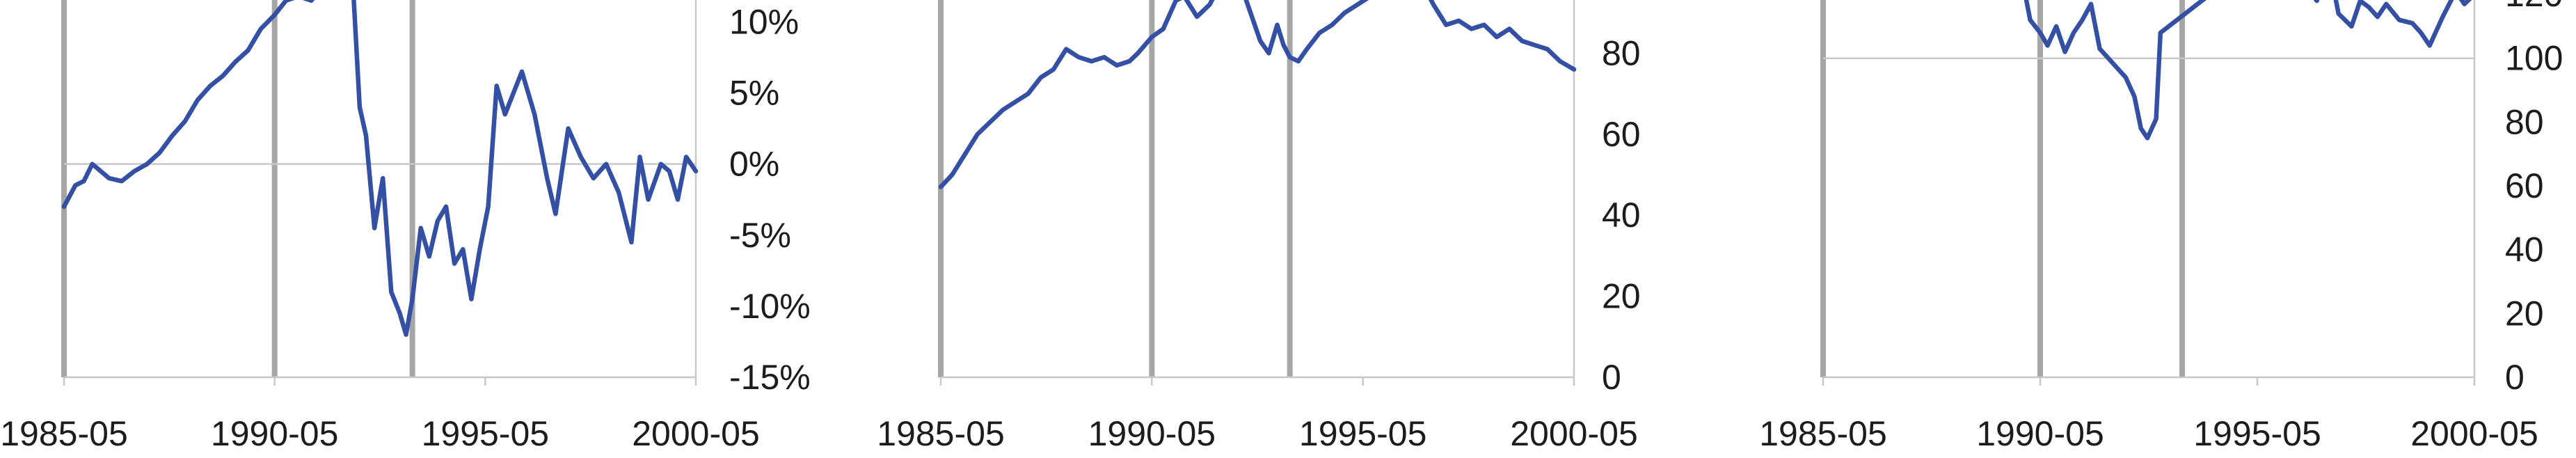 Image resolution: width=2576 pixels, height=458 pixels. I want to click on y-tick-label: 0%, so click(754, 164).